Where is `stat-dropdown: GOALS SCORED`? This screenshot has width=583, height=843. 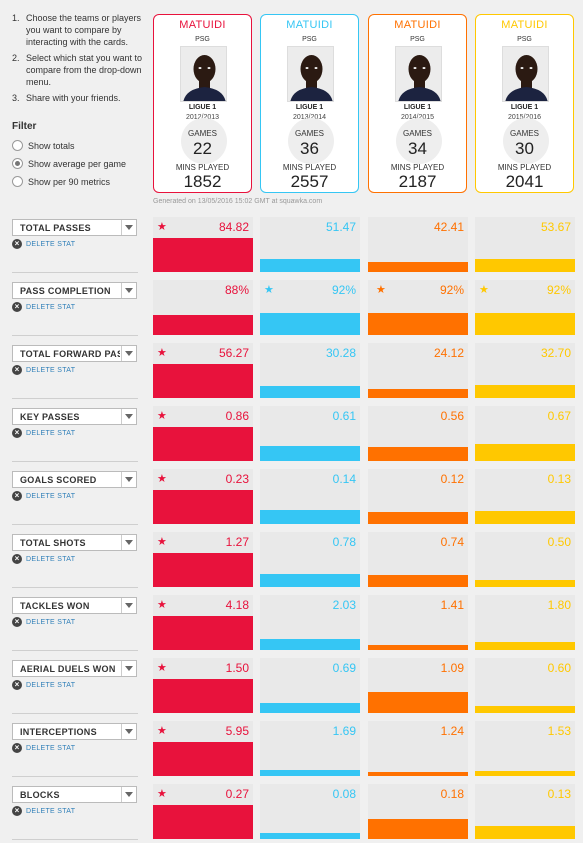 stat-dropdown: GOALS SCORED is located at coordinates (74, 479).